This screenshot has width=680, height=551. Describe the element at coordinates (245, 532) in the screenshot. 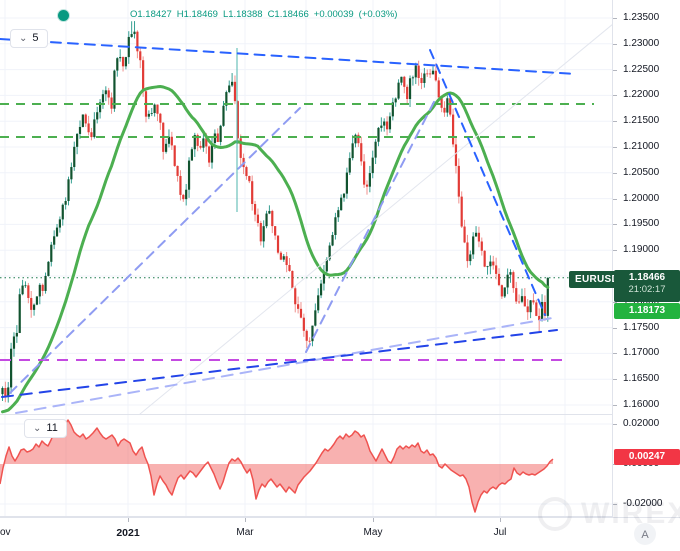

I see `time-axis-label: Mar` at that location.